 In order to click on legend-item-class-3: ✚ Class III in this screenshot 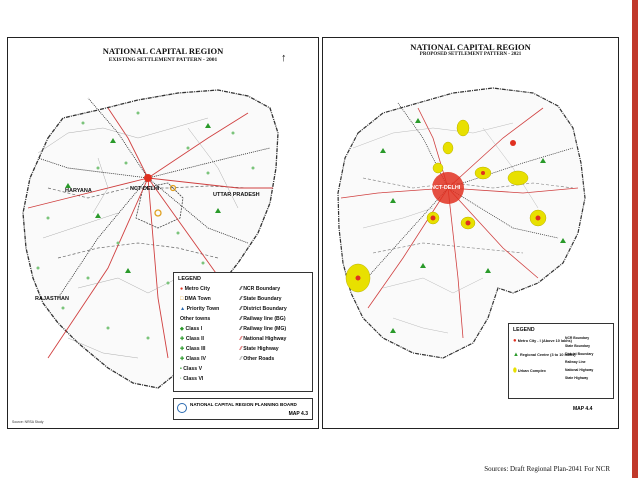, I will do `click(193, 349)`.